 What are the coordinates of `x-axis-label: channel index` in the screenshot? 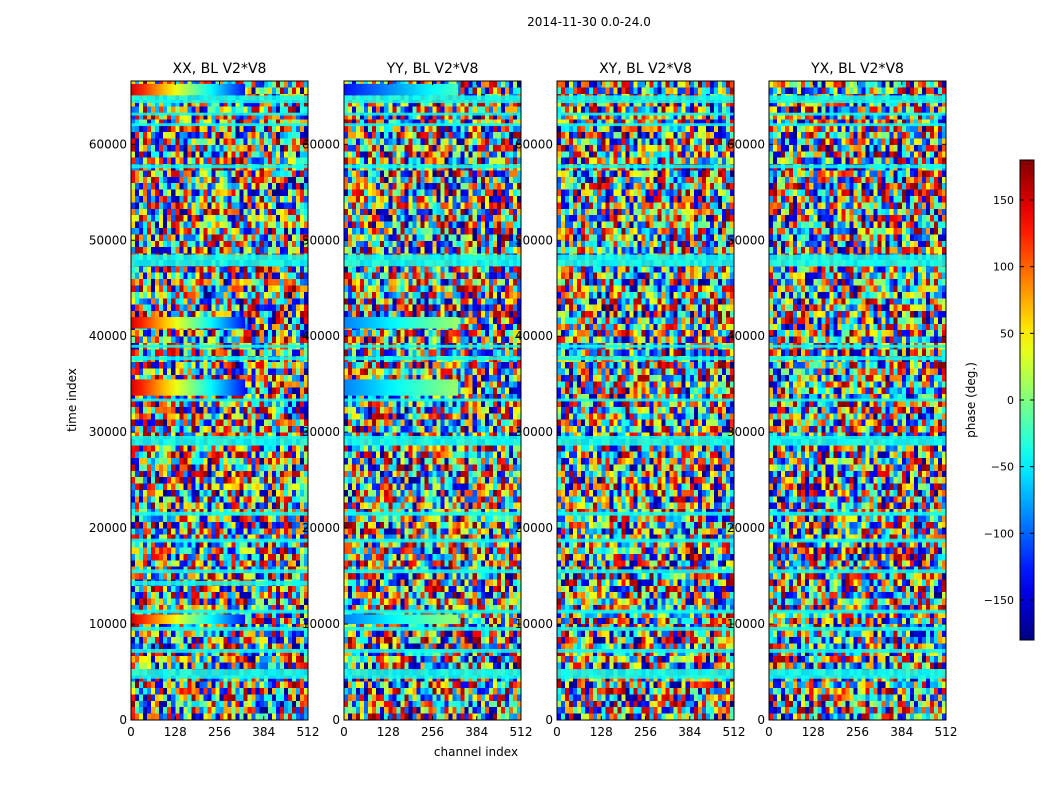 It's located at (476, 752).